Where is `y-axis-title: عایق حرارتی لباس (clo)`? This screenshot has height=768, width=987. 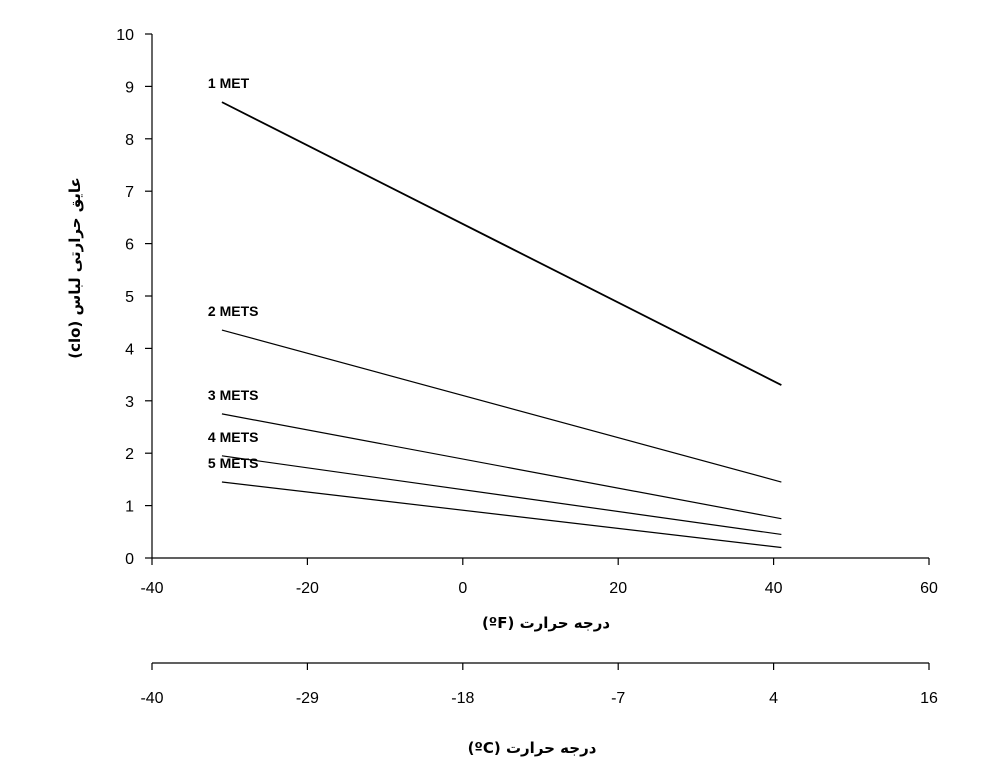
y-axis-title: عایق حرارتی لباس (clo) is located at coordinates (75, 268).